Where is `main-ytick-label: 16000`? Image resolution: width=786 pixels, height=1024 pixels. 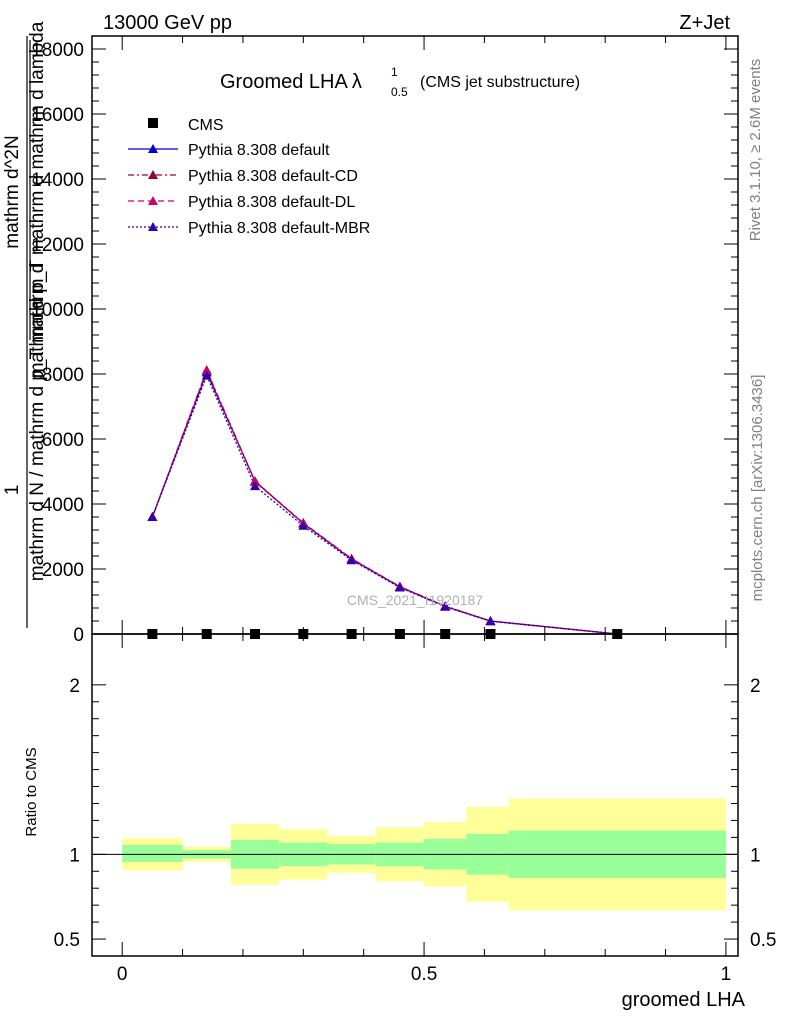
main-ytick-label: 16000 is located at coordinates (57, 115).